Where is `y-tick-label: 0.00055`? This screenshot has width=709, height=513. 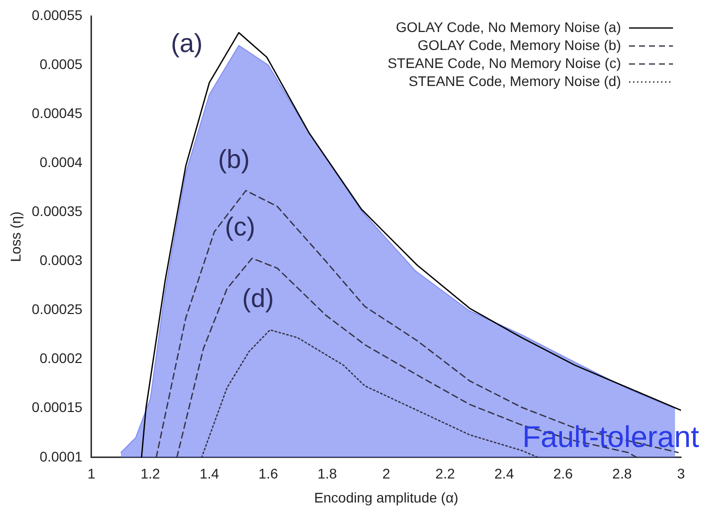 y-tick-label: 0.00055 is located at coordinates (57, 14).